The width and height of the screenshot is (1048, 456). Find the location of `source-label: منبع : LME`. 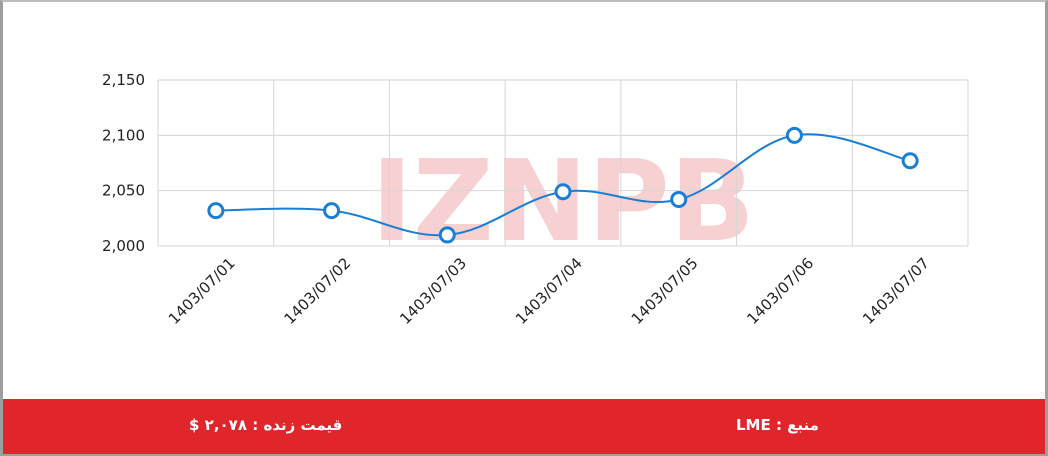

source-label: منبع : LME is located at coordinates (777, 425).